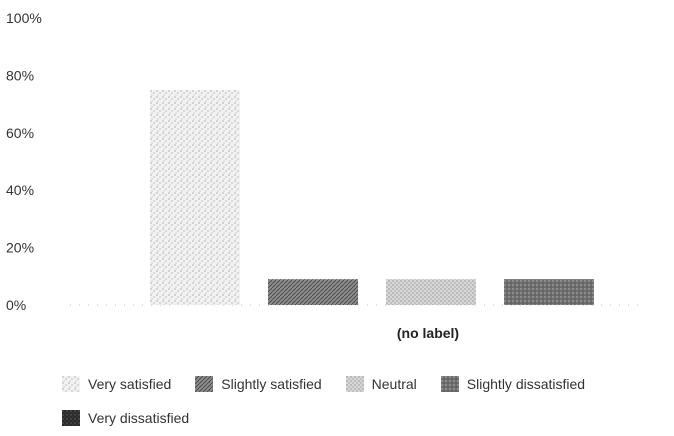 The image size is (674, 436). I want to click on y-tick-label: 0%, so click(16, 305).